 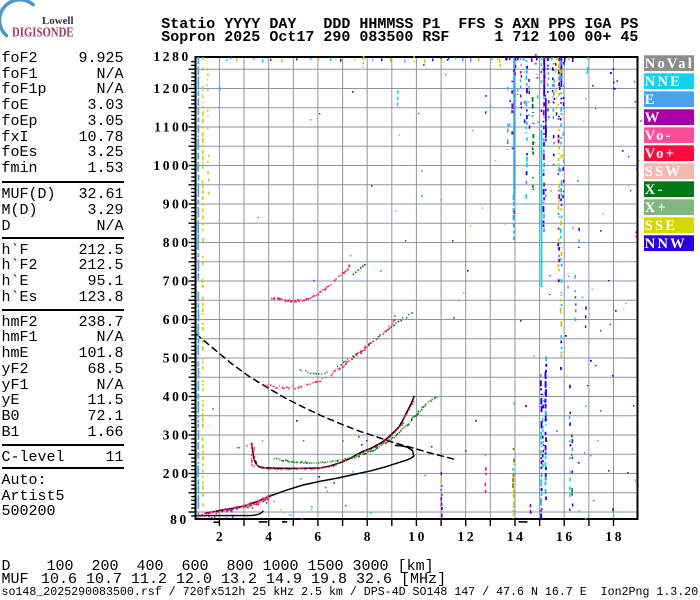 I want to click on svg-text: 1200, so click(x=171, y=88).